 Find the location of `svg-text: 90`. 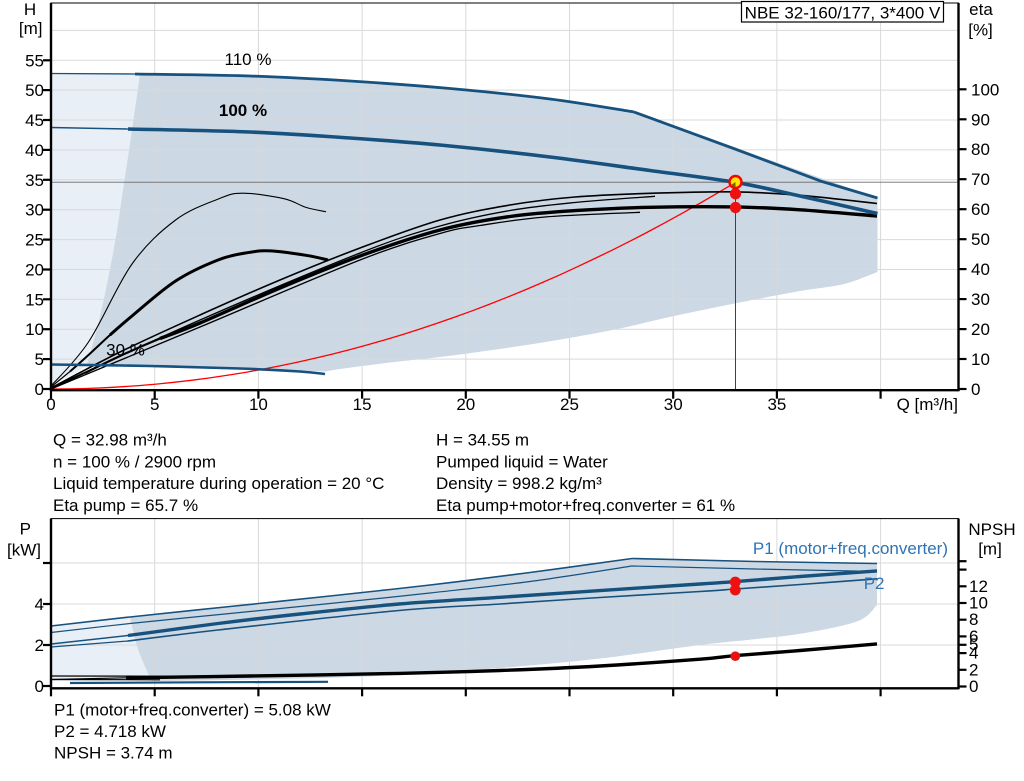

svg-text: 90 is located at coordinates (980, 119).